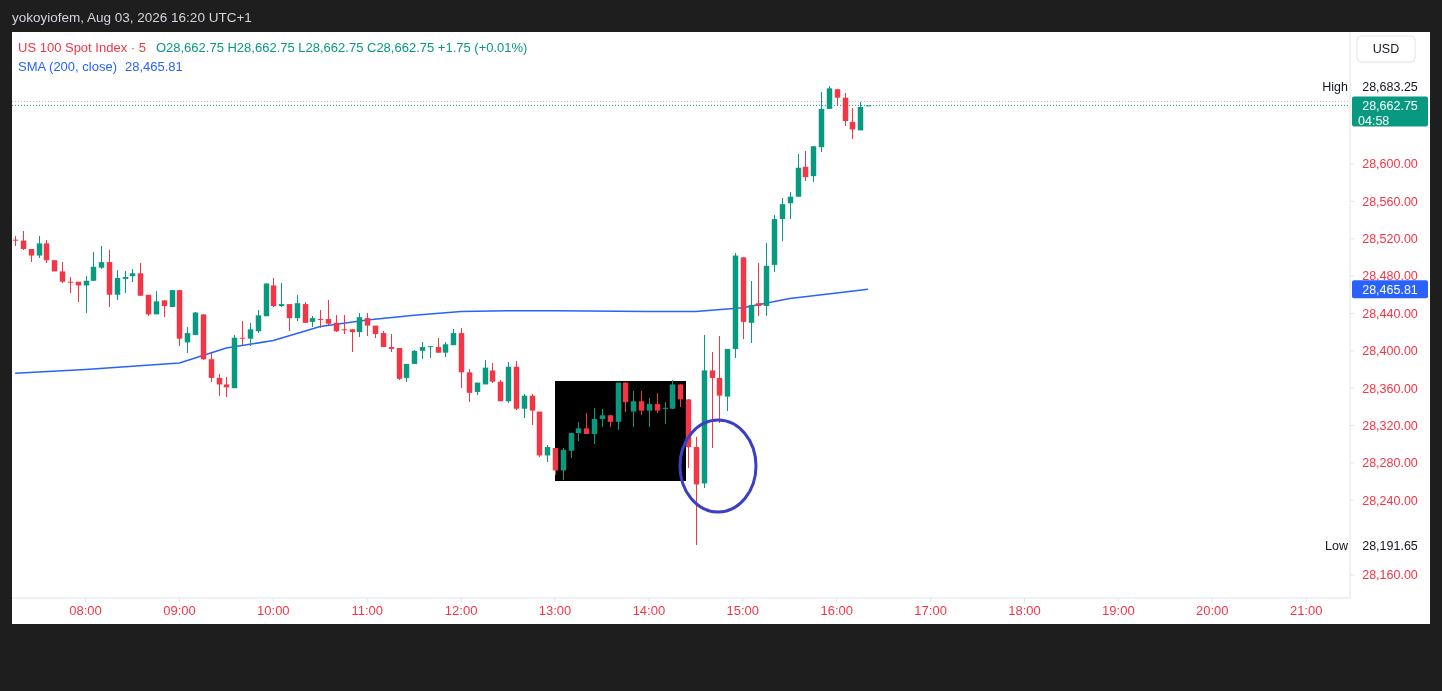 This screenshot has width=1442, height=691. What do you see at coordinates (82, 47) in the screenshot?
I see `text: US 100 Spot Index · 5` at bounding box center [82, 47].